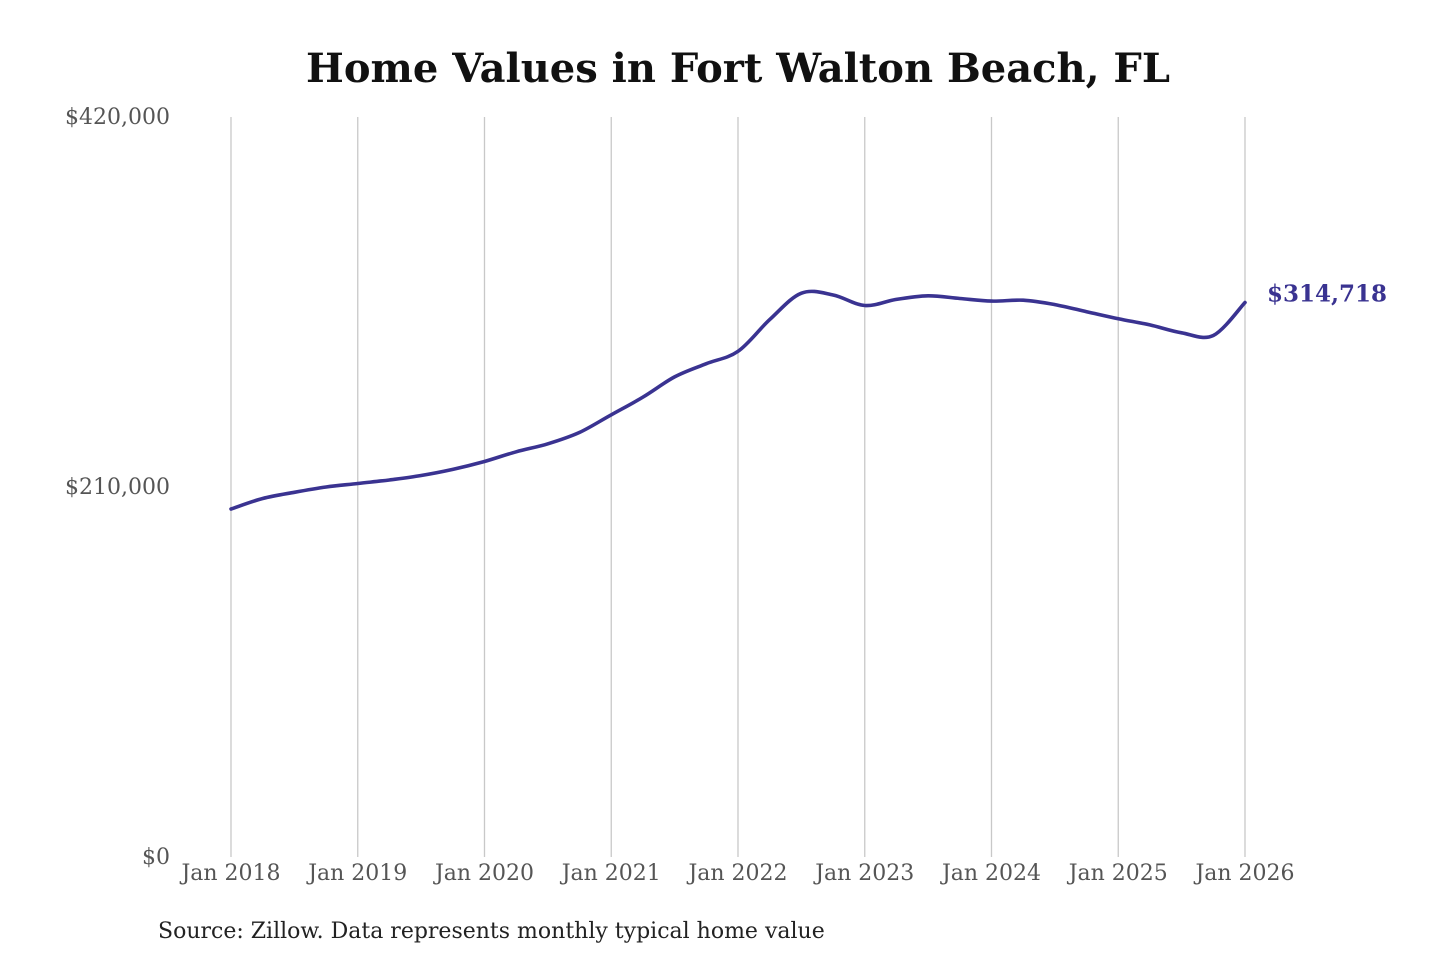 The image size is (1440, 960). What do you see at coordinates (229, 873) in the screenshot?
I see `x-tick-label: Jan 2018` at bounding box center [229, 873].